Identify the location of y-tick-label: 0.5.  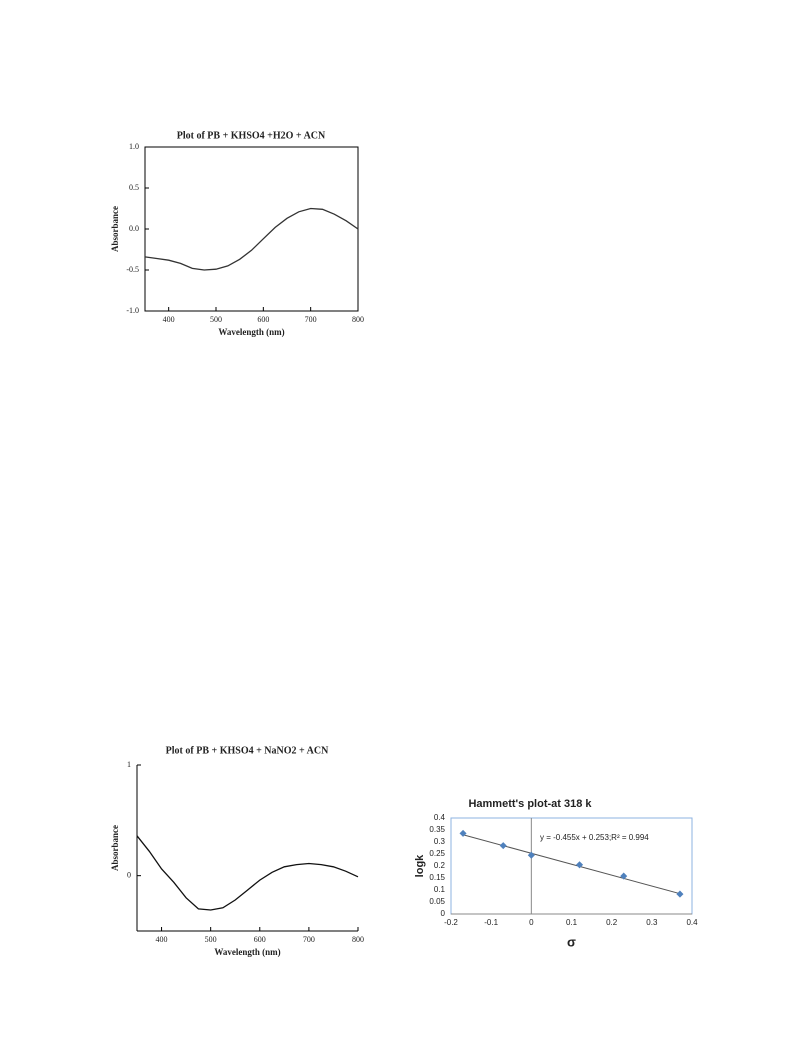
(134, 187).